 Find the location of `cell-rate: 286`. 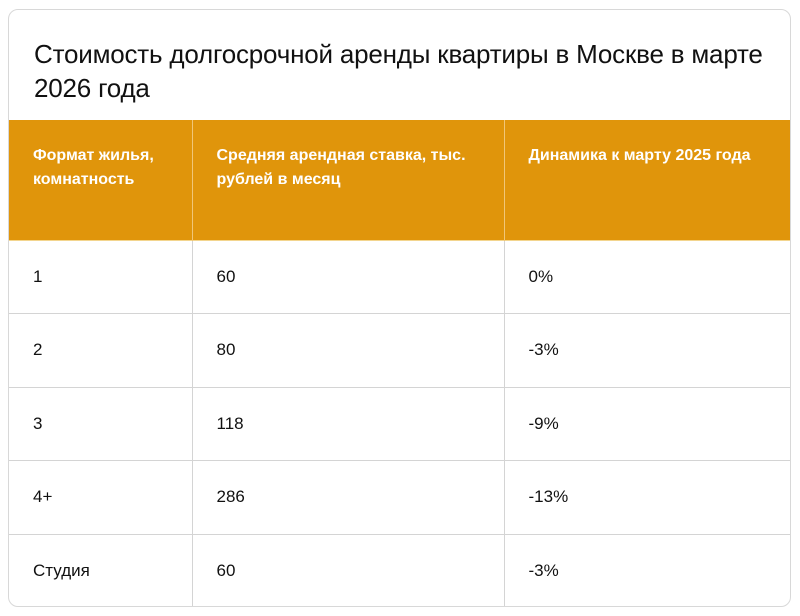

cell-rate: 286 is located at coordinates (348, 497).